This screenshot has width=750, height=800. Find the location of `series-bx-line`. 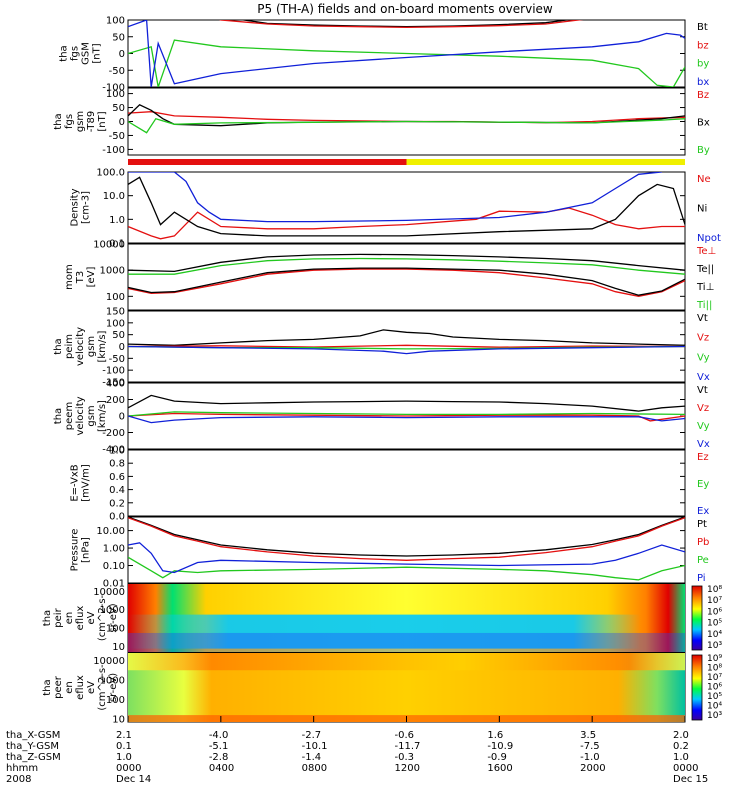

series-bx-line is located at coordinates (406, 53).